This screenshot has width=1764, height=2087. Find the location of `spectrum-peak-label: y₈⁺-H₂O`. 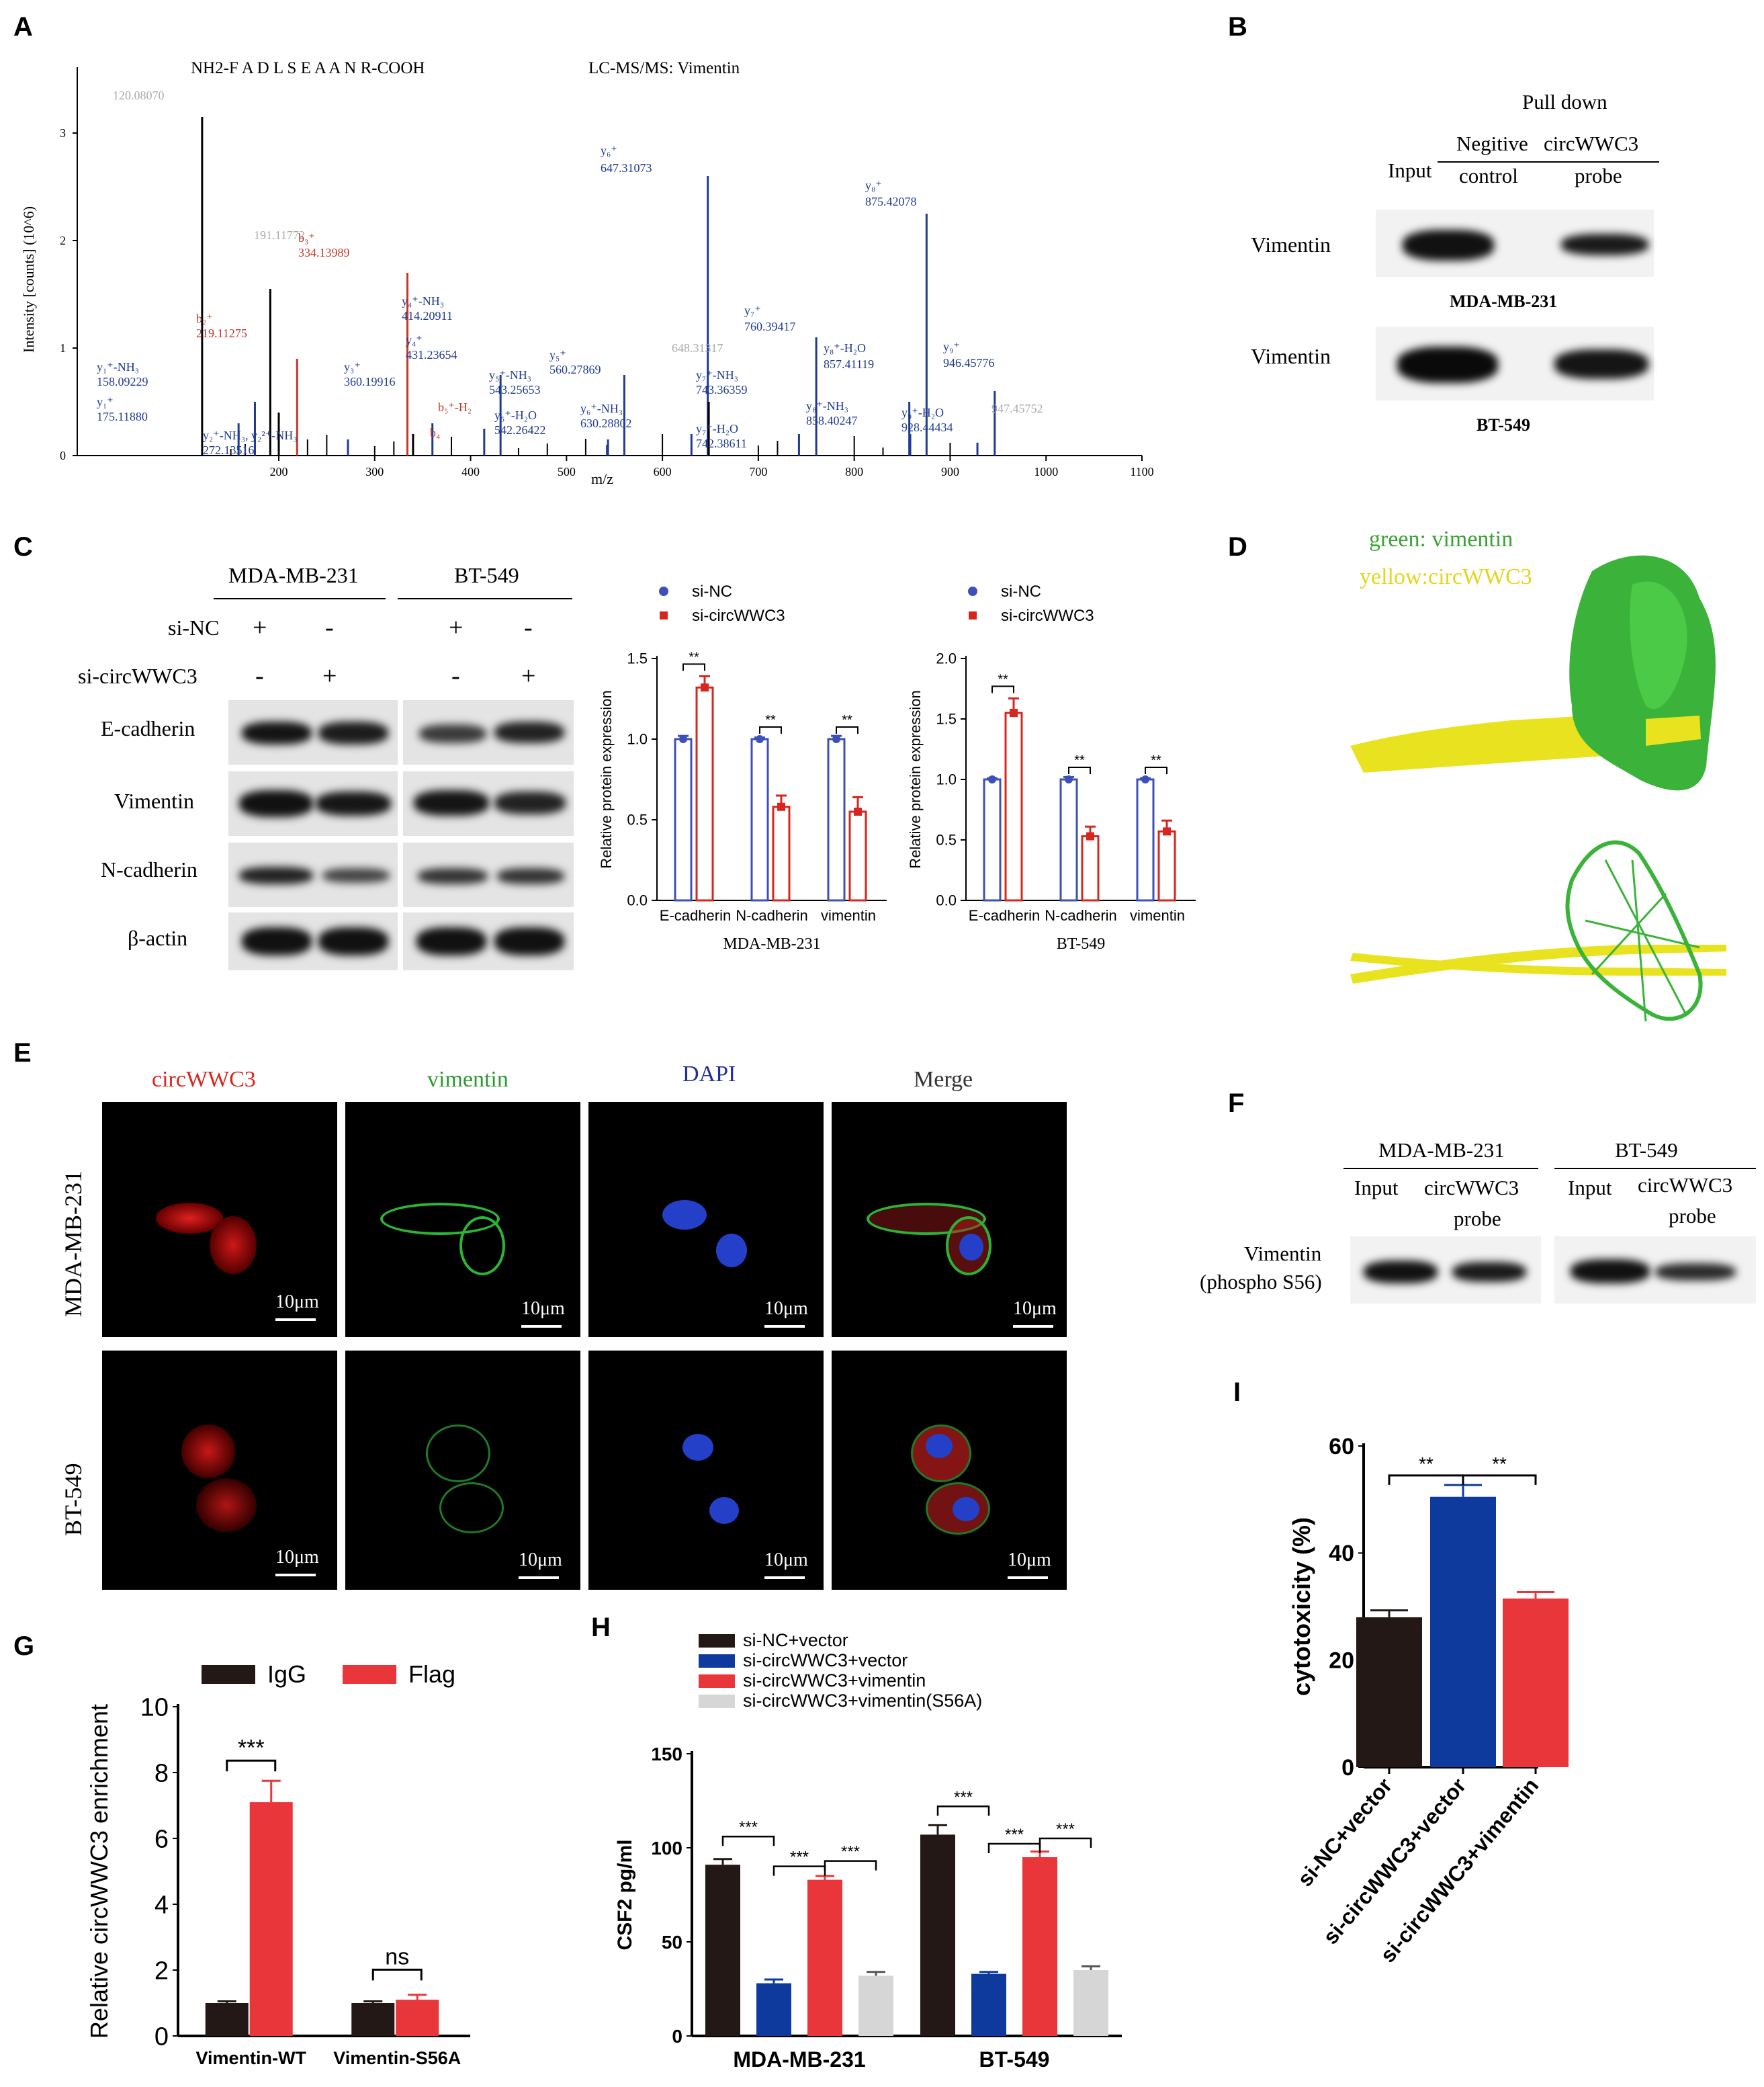

spectrum-peak-label: y₈⁺-H₂O is located at coordinates (845, 348).